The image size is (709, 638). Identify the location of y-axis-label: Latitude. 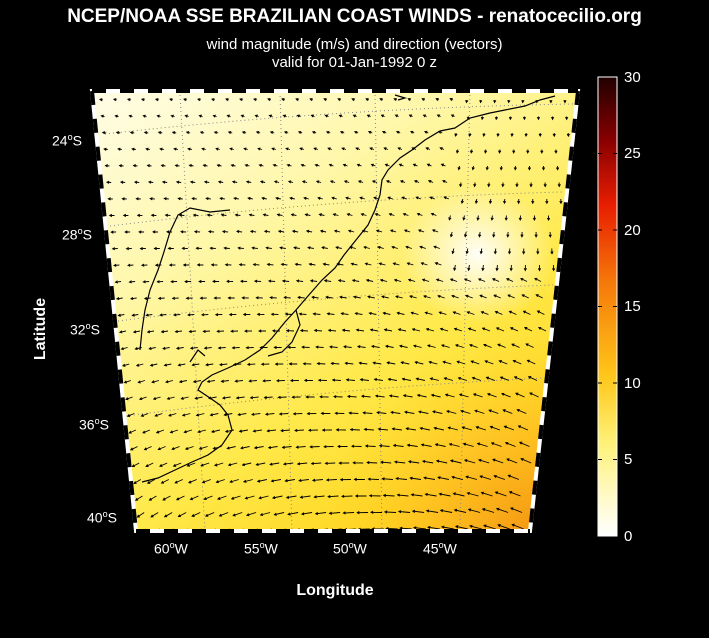
(40, 329).